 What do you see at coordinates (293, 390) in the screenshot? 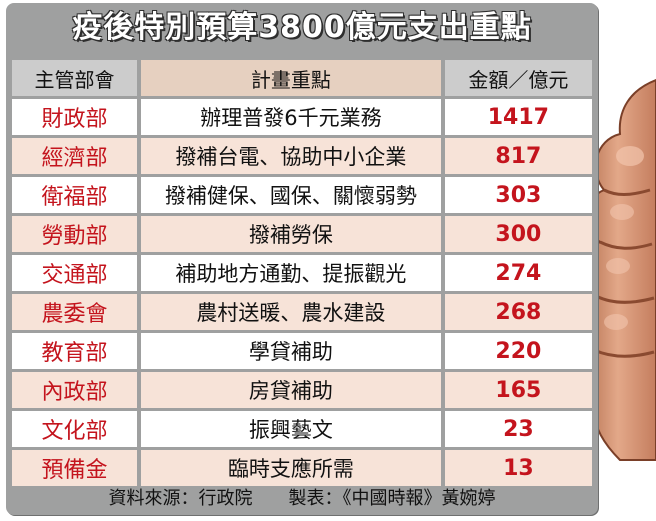
I see `focus-cell: 房貸補助` at bounding box center [293, 390].